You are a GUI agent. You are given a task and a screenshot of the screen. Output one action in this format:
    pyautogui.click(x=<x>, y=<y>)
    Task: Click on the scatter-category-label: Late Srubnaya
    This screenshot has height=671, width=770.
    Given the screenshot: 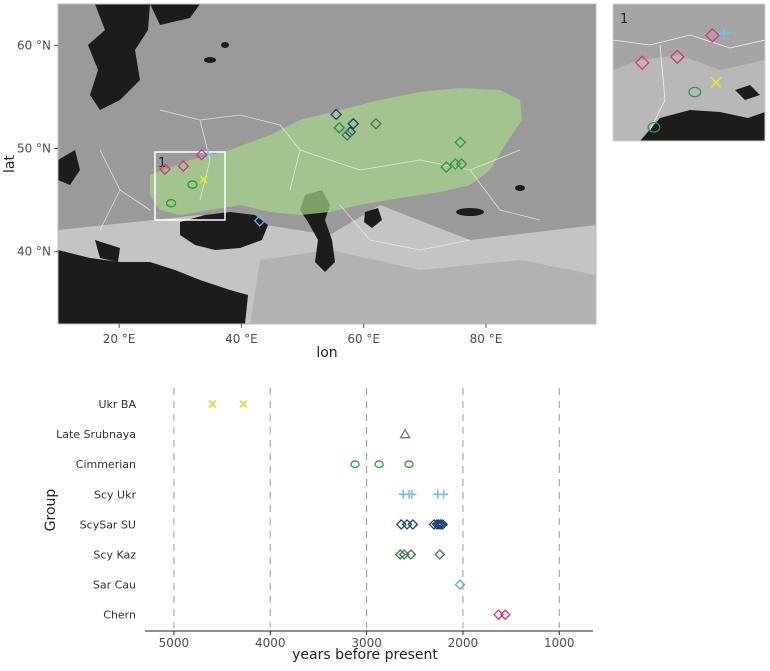 What is the action you would take?
    pyautogui.click(x=96, y=434)
    